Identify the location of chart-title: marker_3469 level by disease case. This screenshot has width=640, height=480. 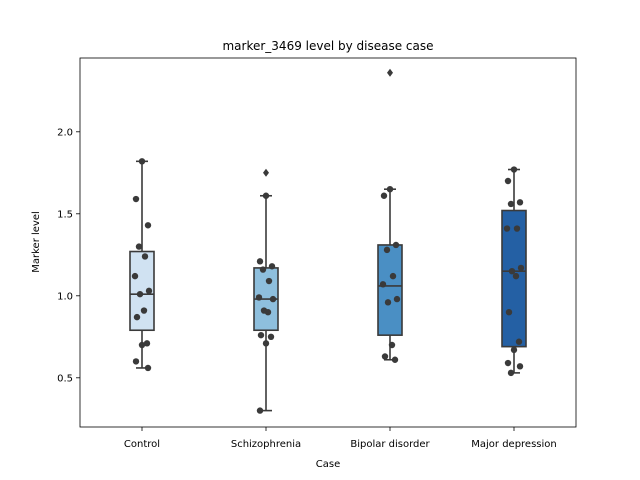
(327, 46).